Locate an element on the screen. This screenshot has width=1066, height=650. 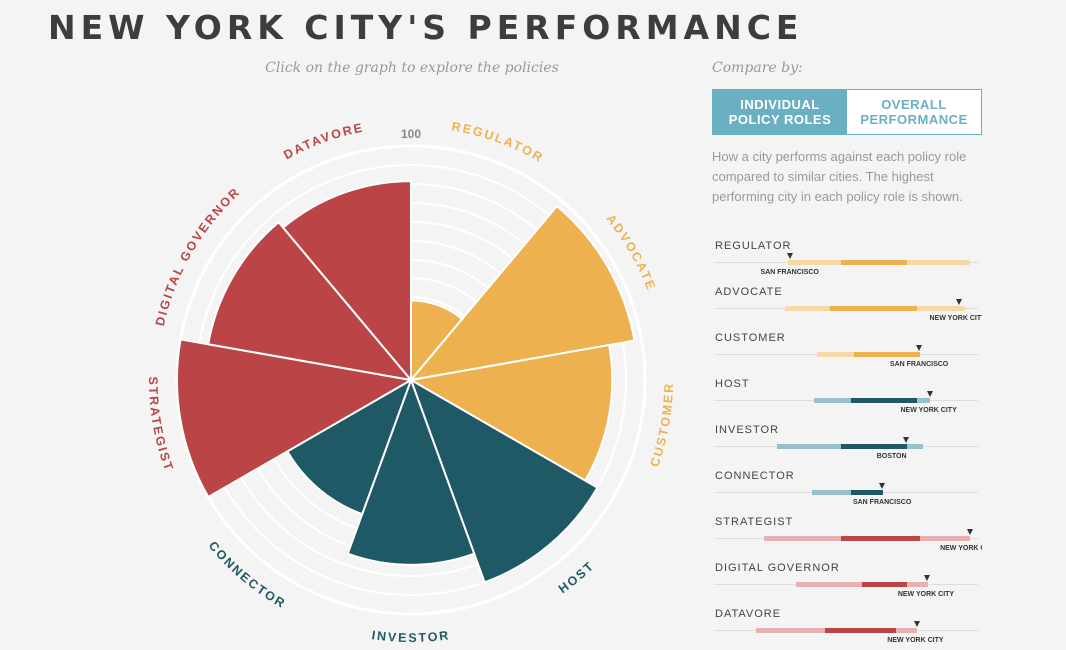
role-row-regulator: REGULATOR SAN FRANCISCO is located at coordinates (848, 259).